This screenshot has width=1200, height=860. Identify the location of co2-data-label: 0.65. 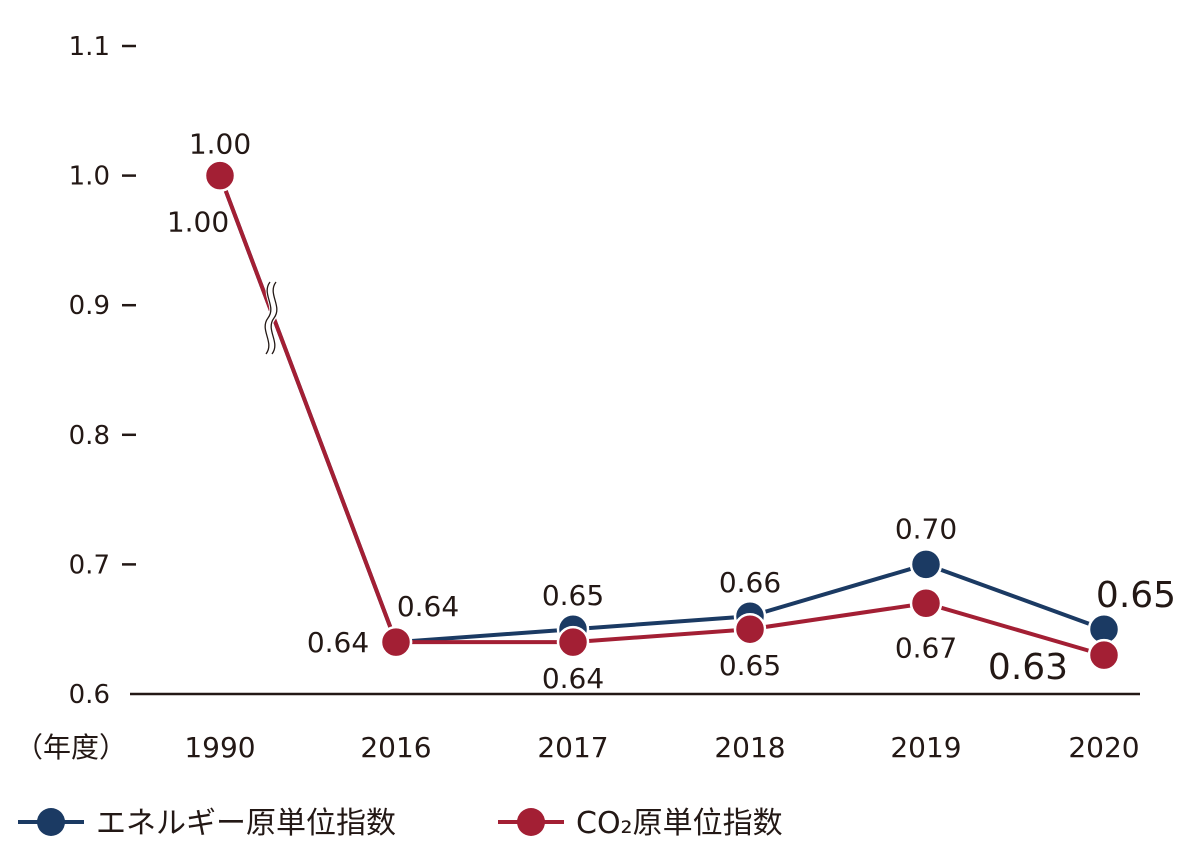
(750, 665).